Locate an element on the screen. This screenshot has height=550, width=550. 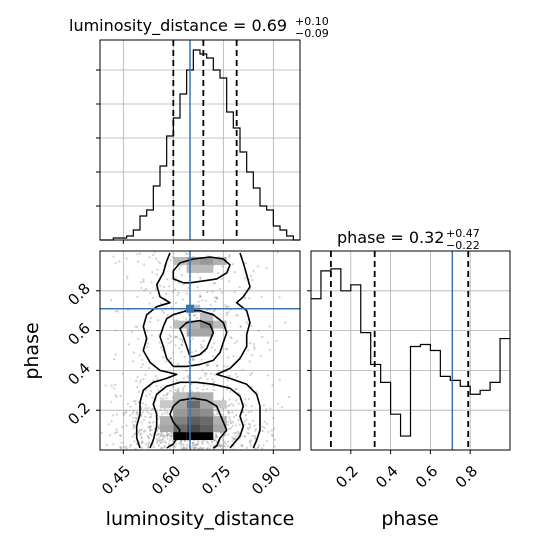
panel-title-sup: +0.10 is located at coordinates (312, 21).